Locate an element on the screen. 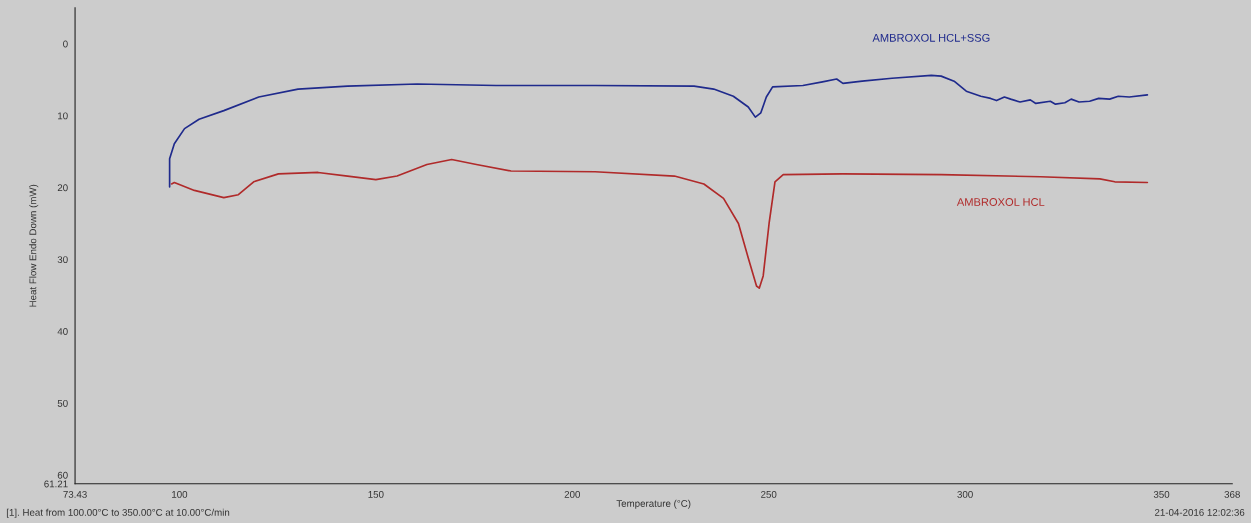 The image size is (1251, 523). x-tick-label: 368 is located at coordinates (1232, 494).